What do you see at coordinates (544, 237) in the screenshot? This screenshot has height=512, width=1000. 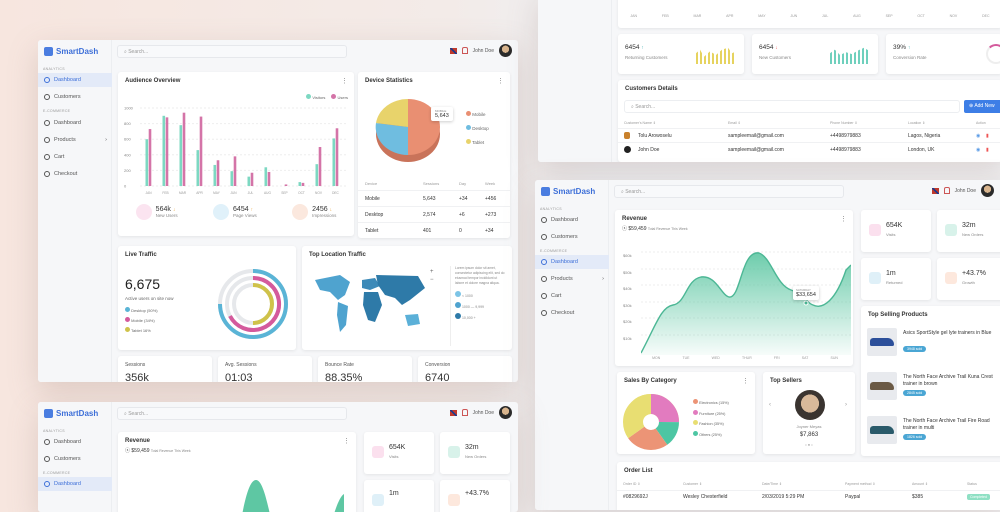 I see `customers-icon` at bounding box center [544, 237].